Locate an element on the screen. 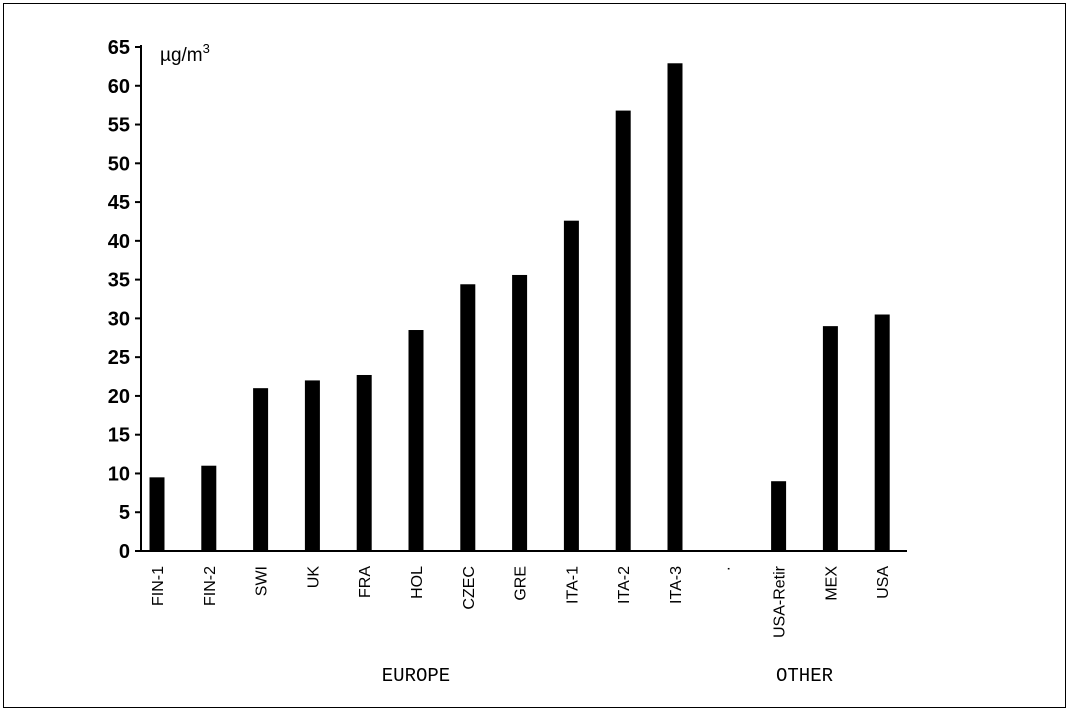 The image size is (1071, 712). y-tick-label: 15 is located at coordinates (119, 436).